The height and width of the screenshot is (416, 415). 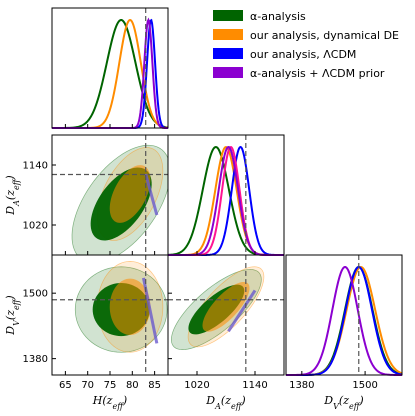 What do you see at coordinates (324, 35) in the screenshot?
I see `legend-label-1: our analysis, dynamical DE` at bounding box center [324, 35].